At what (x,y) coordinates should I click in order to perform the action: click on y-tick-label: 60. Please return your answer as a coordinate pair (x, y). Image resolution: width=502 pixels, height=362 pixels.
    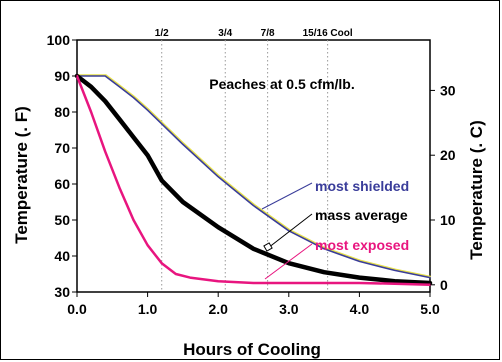
    Looking at the image, I should click on (62, 184).